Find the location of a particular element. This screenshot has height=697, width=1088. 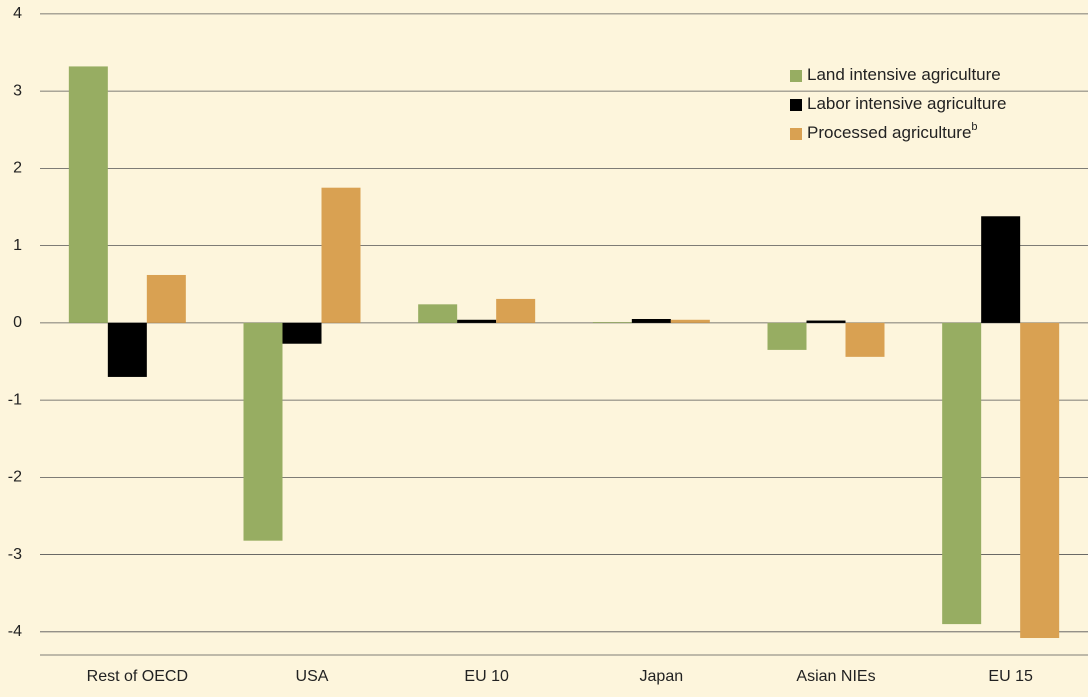

legend-label: Processed agricultureb is located at coordinates (892, 132).